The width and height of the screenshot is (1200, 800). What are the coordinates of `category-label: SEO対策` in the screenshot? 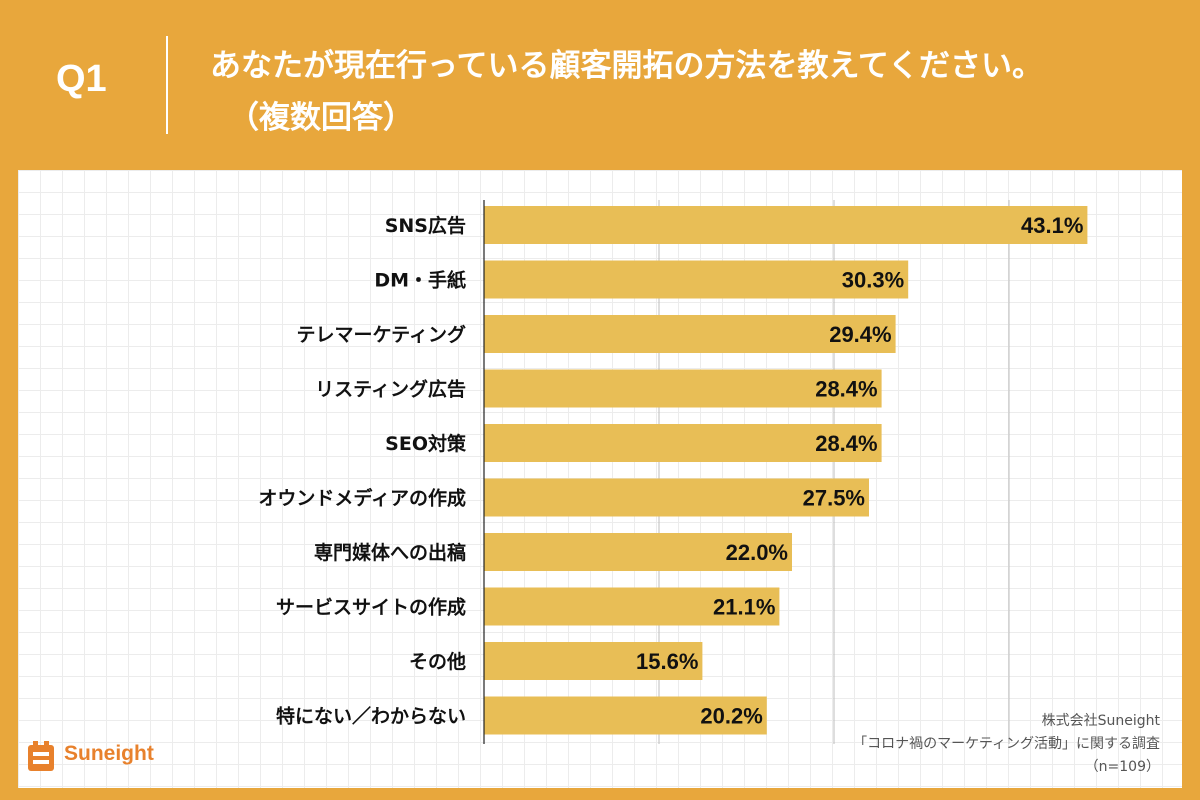 It's located at (426, 443).